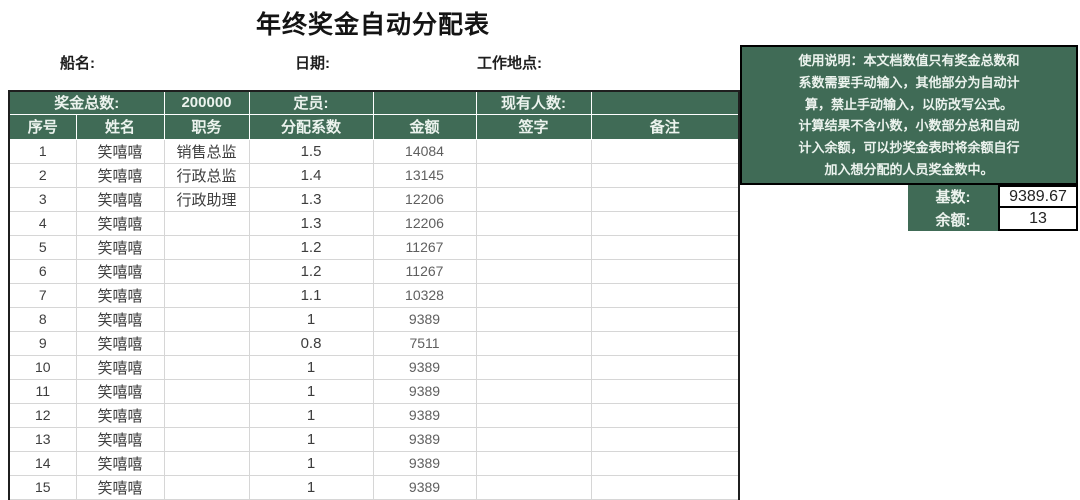 Image resolution: width=1080 pixels, height=500 pixels. Describe the element at coordinates (424, 175) in the screenshot. I see `cell-amount: 13145` at that location.